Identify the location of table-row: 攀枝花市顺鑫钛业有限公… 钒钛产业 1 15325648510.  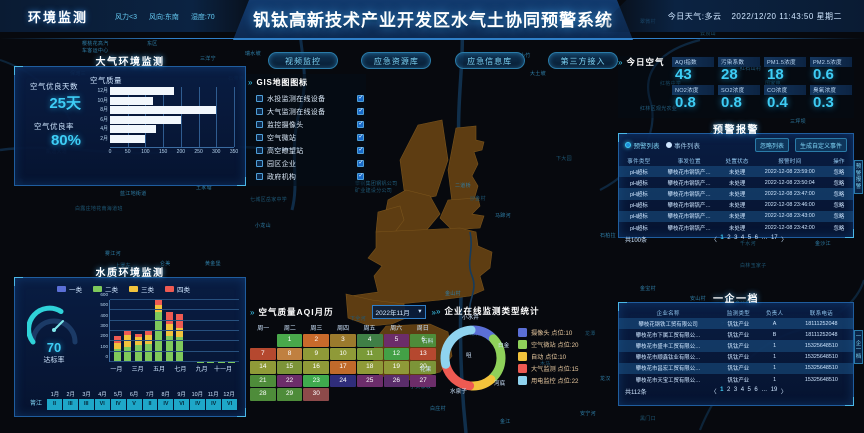
(736, 357).